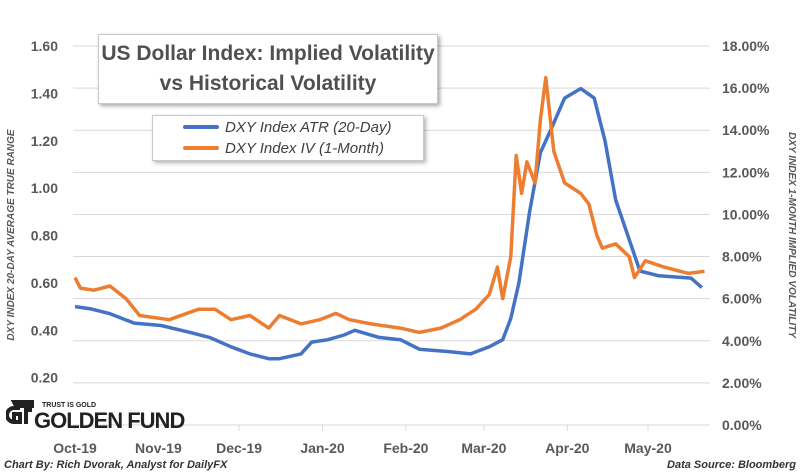  Describe the element at coordinates (742, 257) in the screenshot. I see `right-tick-label: 8.00%` at that location.